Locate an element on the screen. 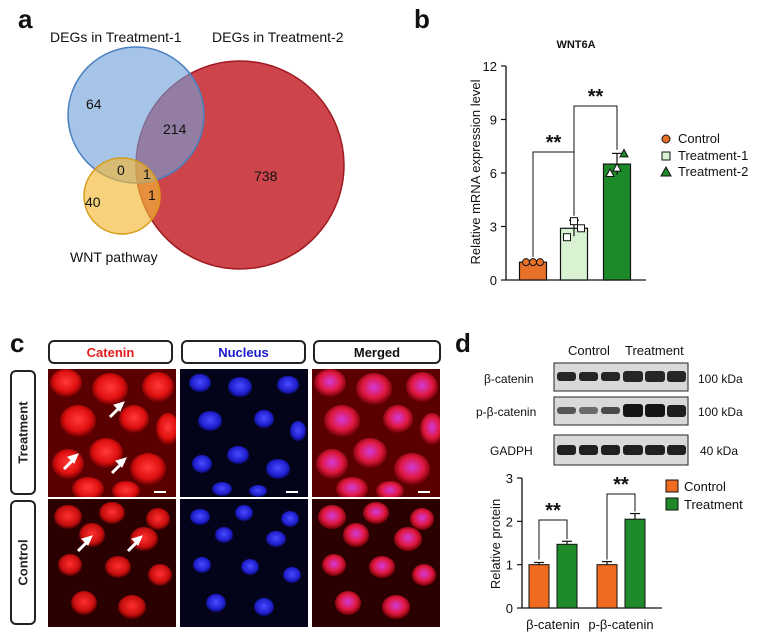 The width and height of the screenshot is (762, 637). venn-count-only-t1: 64 is located at coordinates (94, 104).